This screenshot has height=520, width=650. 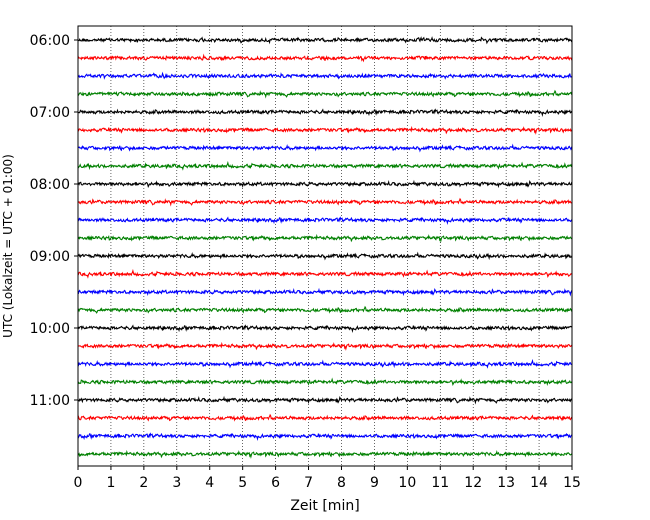 I want to click on y-axis: 06:00 07:00 08:00 09:00 10:00 11:00, so click(x=54, y=221).